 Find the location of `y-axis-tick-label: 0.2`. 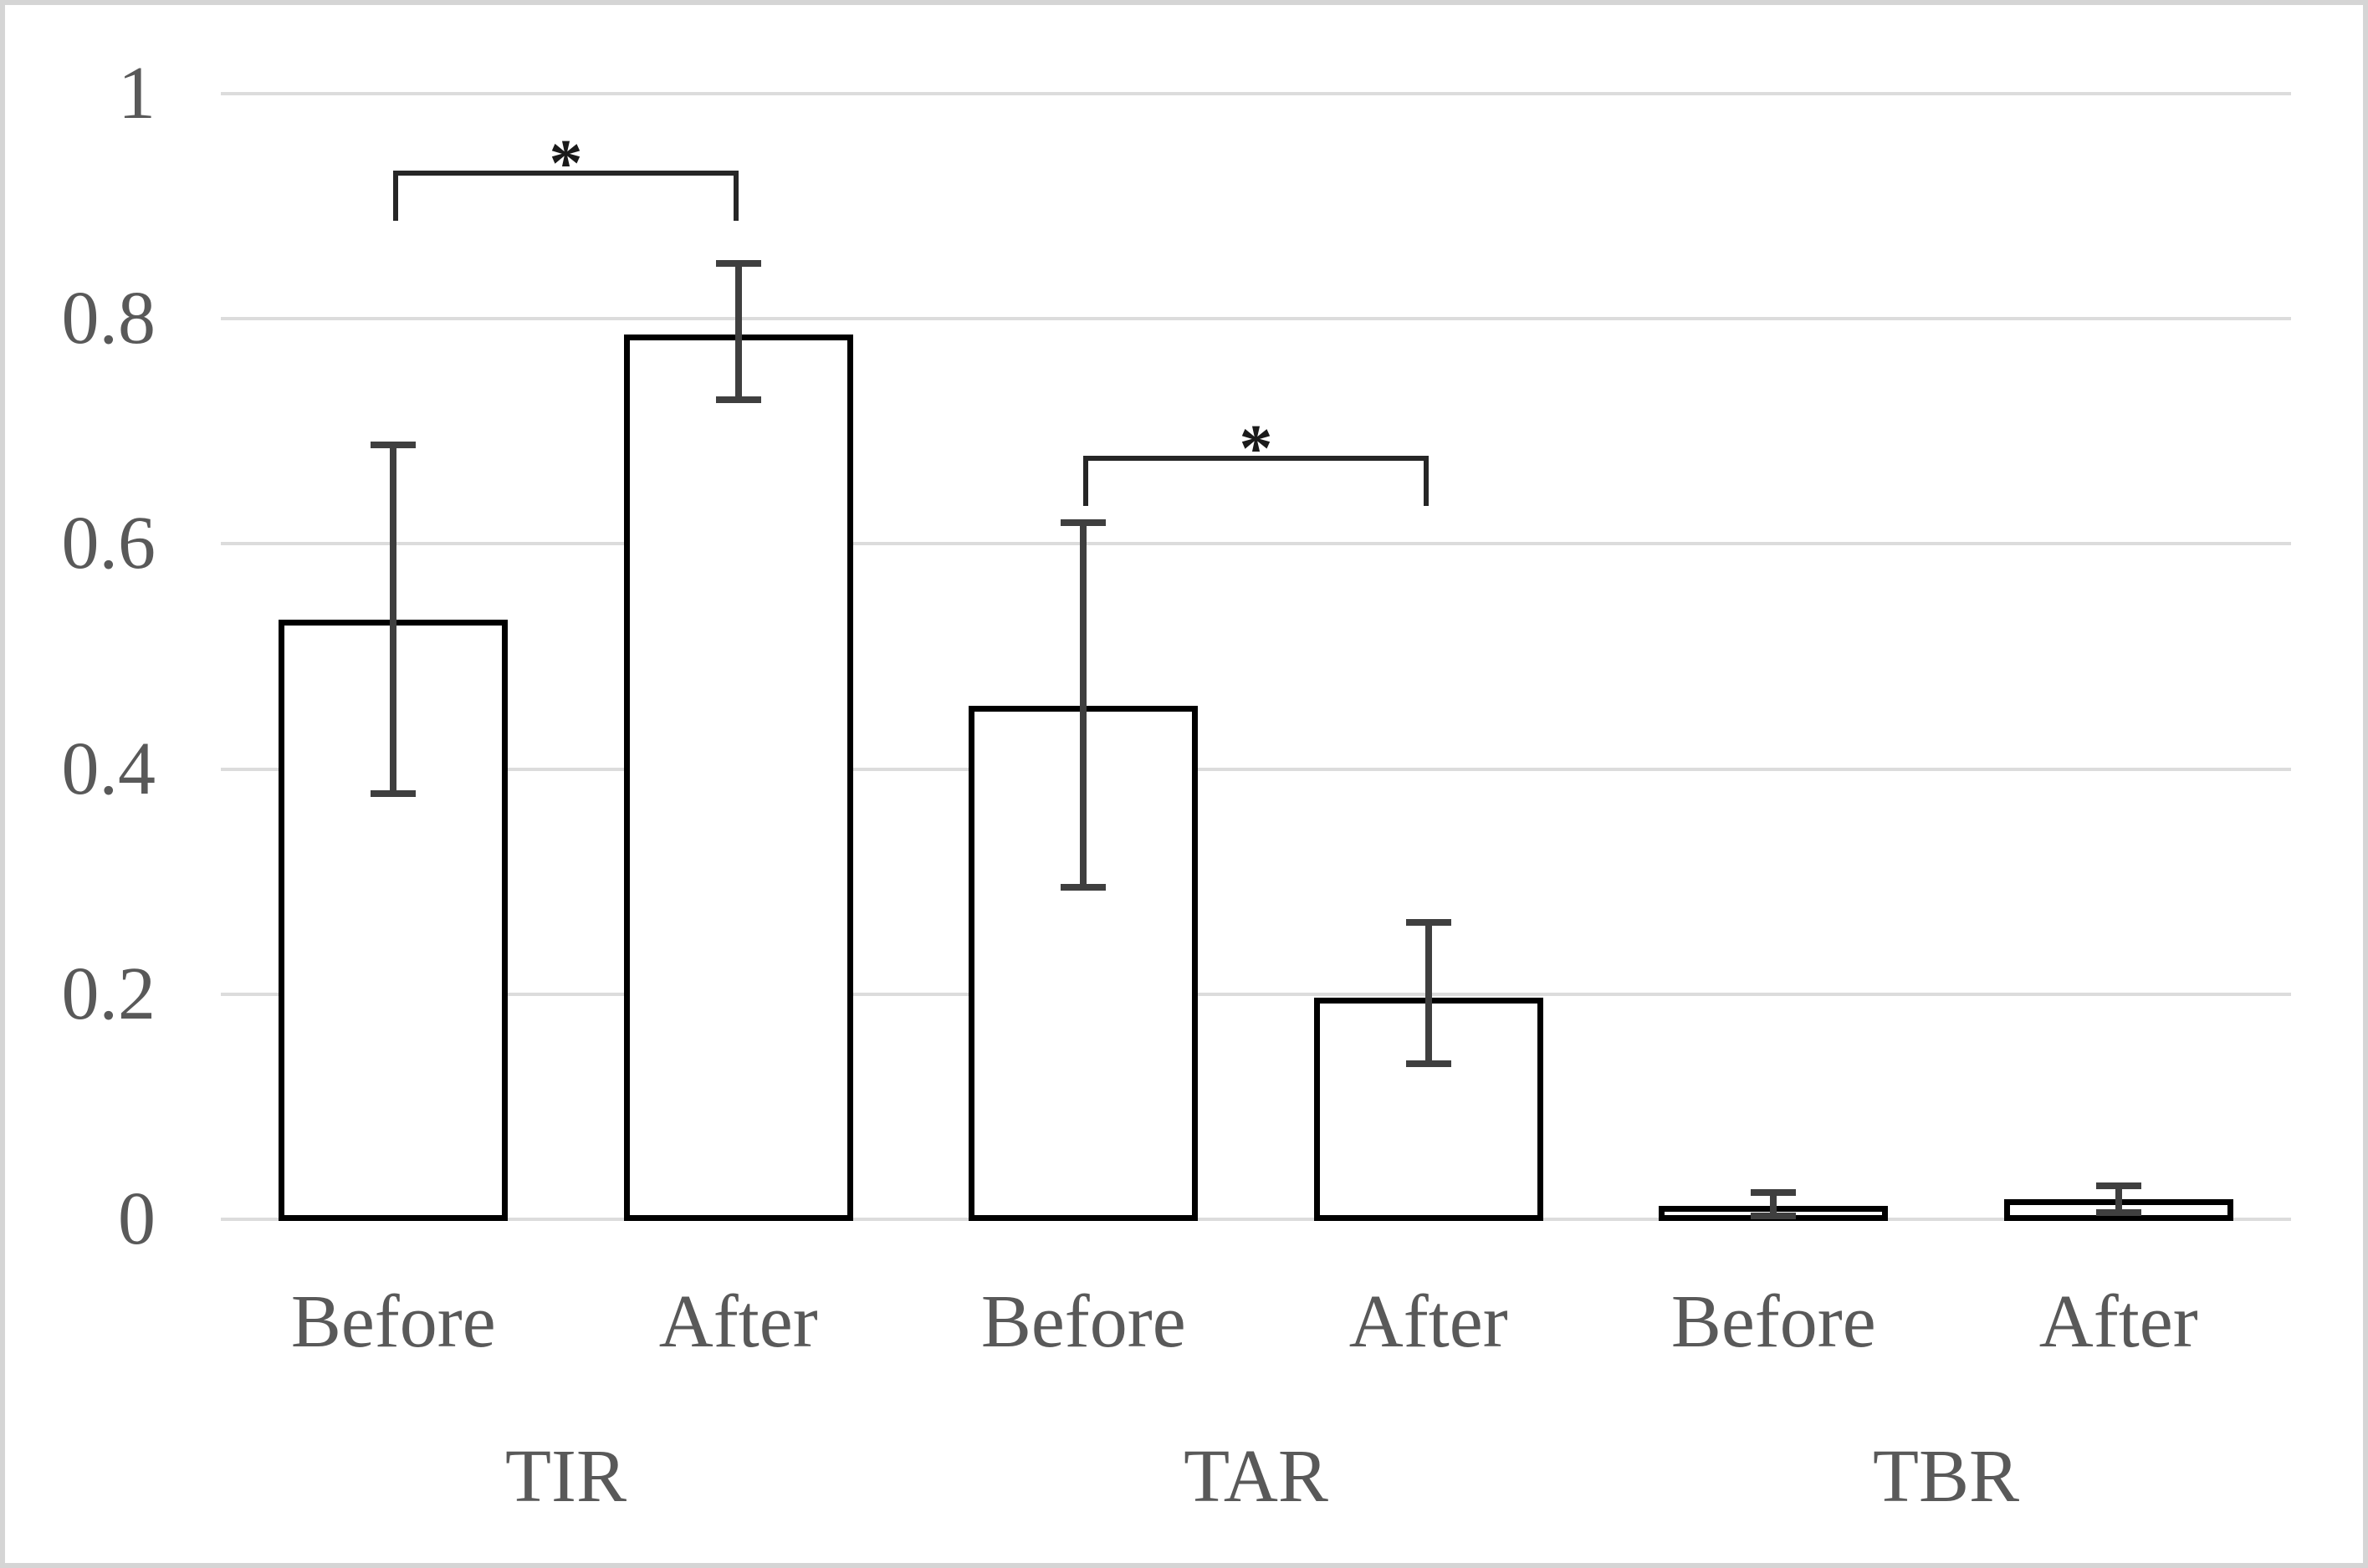

y-axis-tick-label: 0.2 is located at coordinates (109, 993).